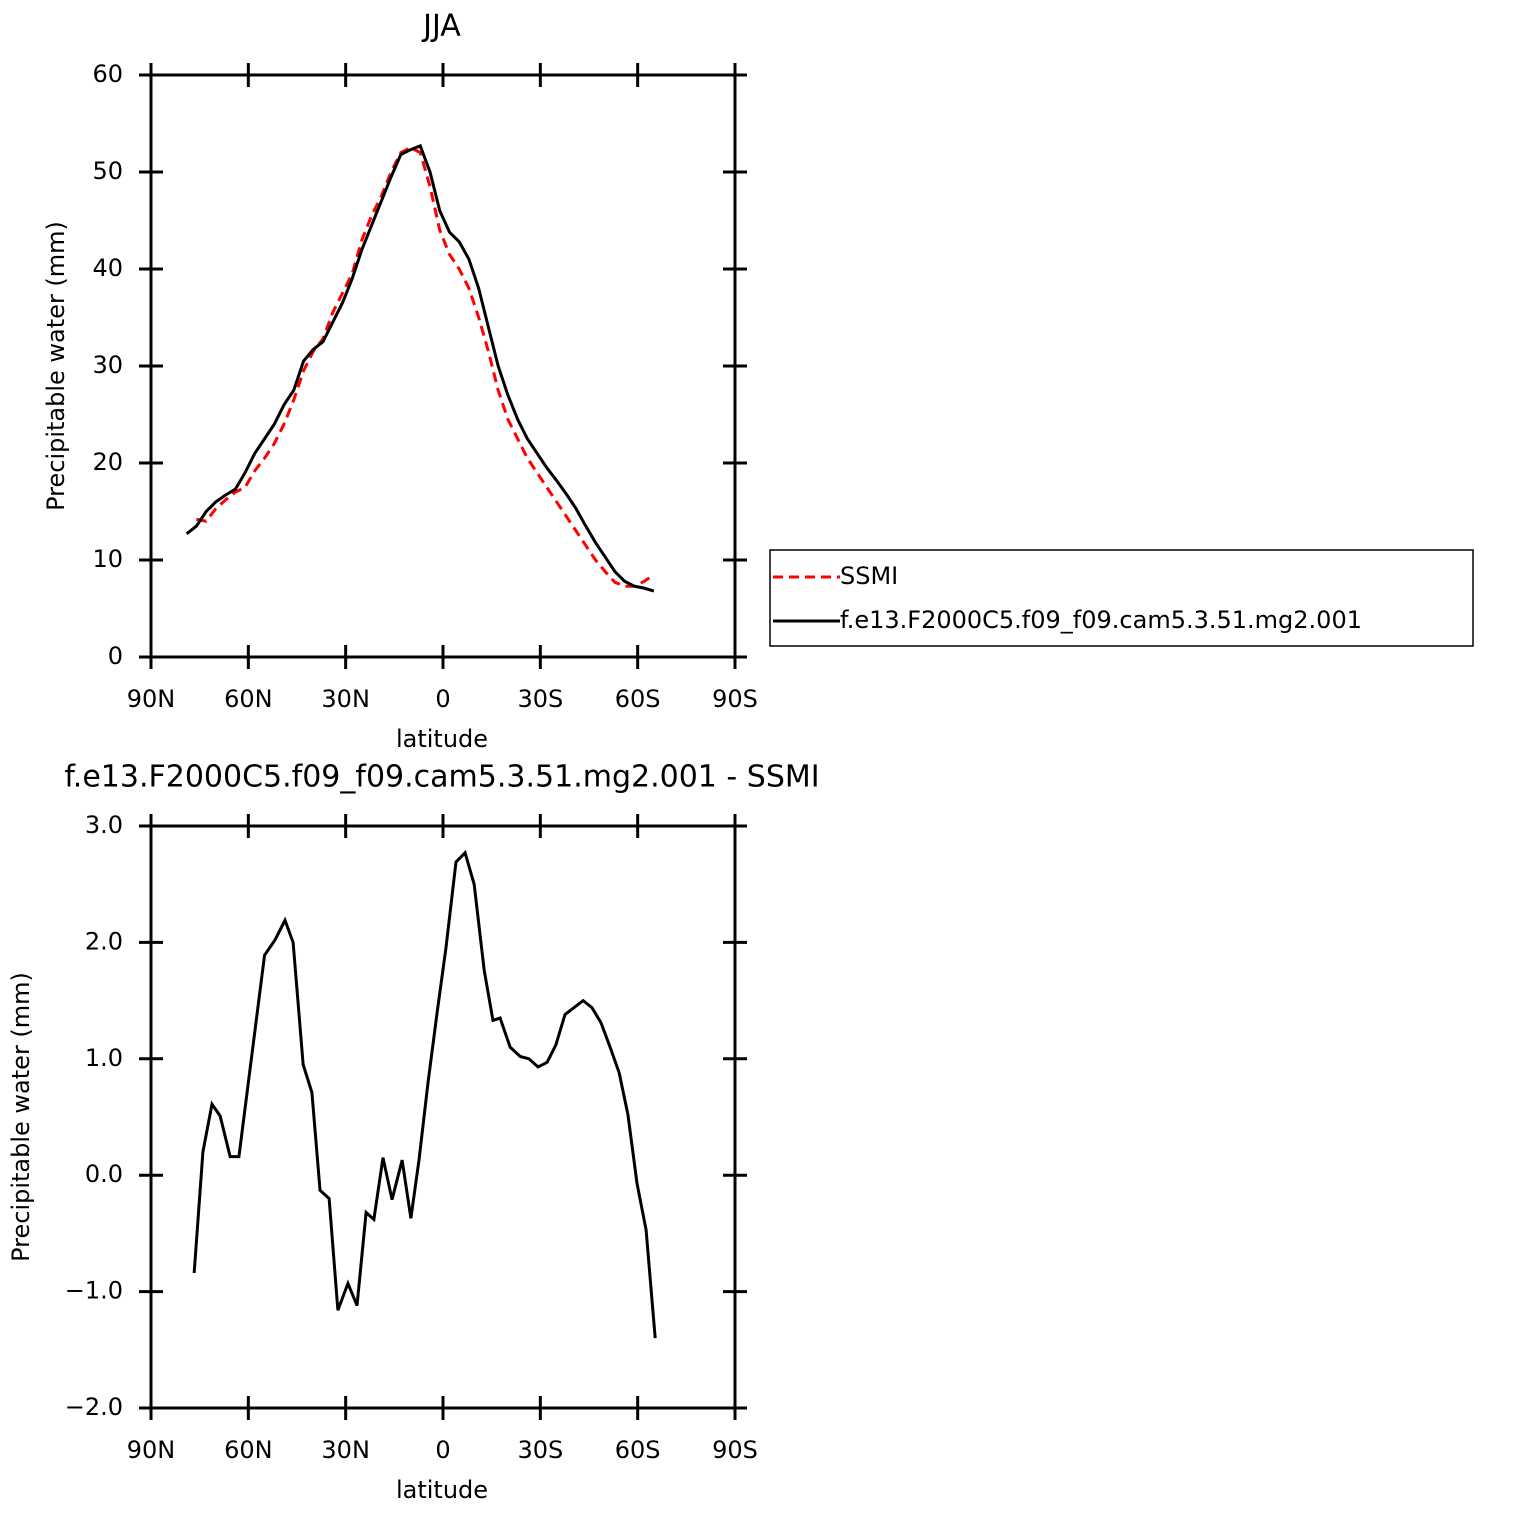 This screenshot has width=1516, height=1513. Describe the element at coordinates (94, 1291) in the screenshot. I see `y-tick-label: −1.0` at that location.